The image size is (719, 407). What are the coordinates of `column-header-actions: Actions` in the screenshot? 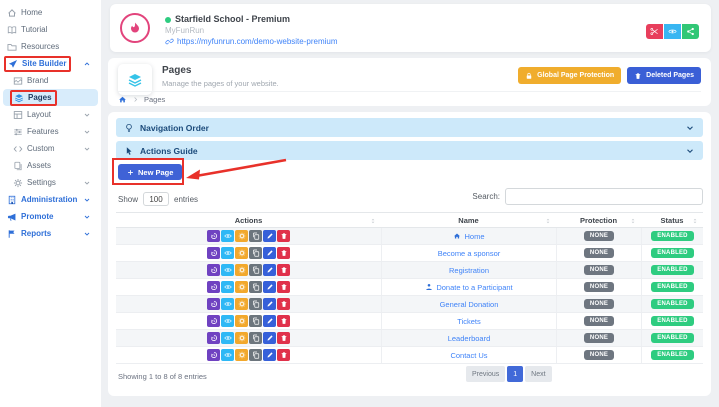 It's located at (248, 220).